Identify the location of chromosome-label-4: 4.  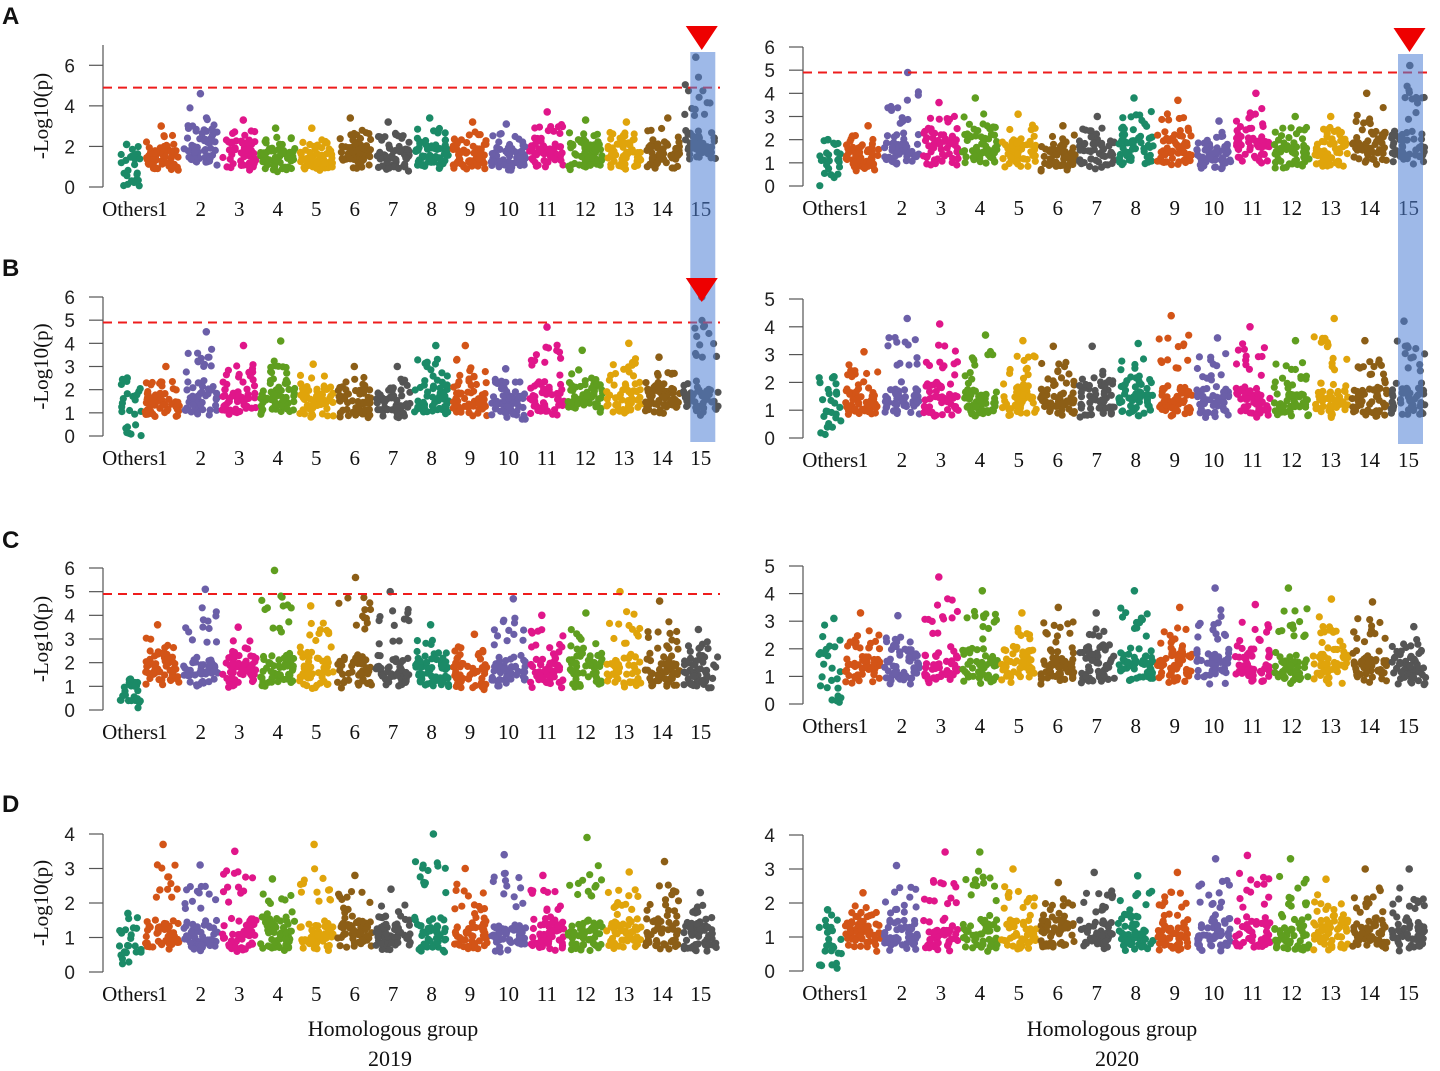
(980, 208).